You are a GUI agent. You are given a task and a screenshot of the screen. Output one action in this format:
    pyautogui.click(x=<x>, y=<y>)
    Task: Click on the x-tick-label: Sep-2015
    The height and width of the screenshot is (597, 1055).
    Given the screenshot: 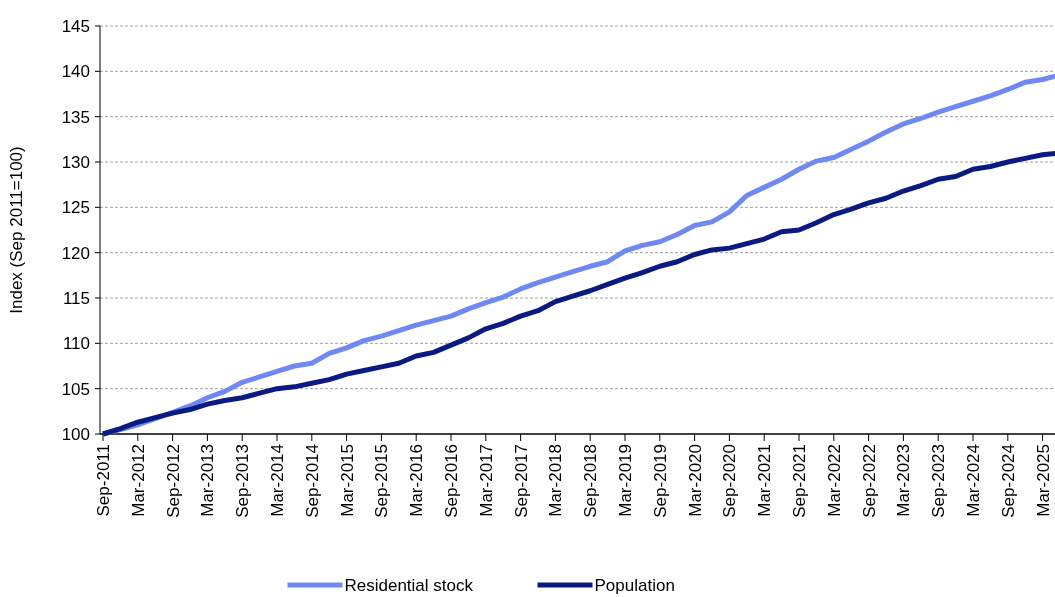 What is the action you would take?
    pyautogui.click(x=382, y=481)
    